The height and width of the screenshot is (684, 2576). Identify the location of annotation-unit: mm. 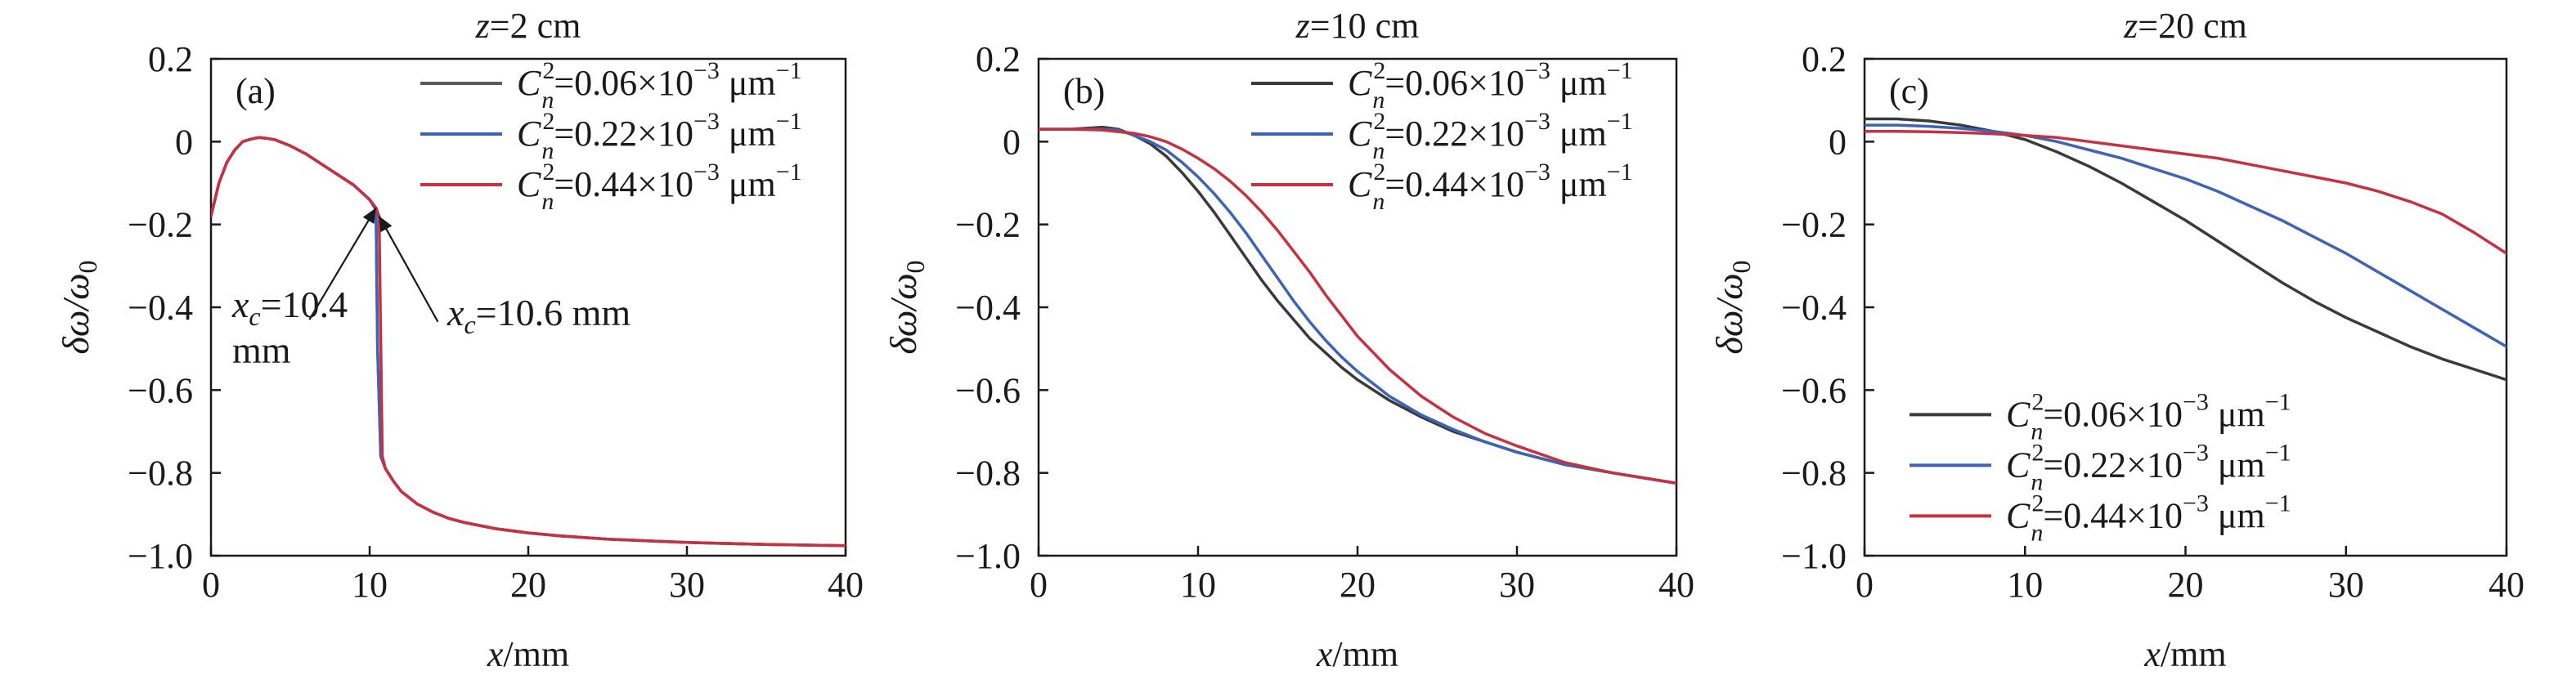
(261, 350).